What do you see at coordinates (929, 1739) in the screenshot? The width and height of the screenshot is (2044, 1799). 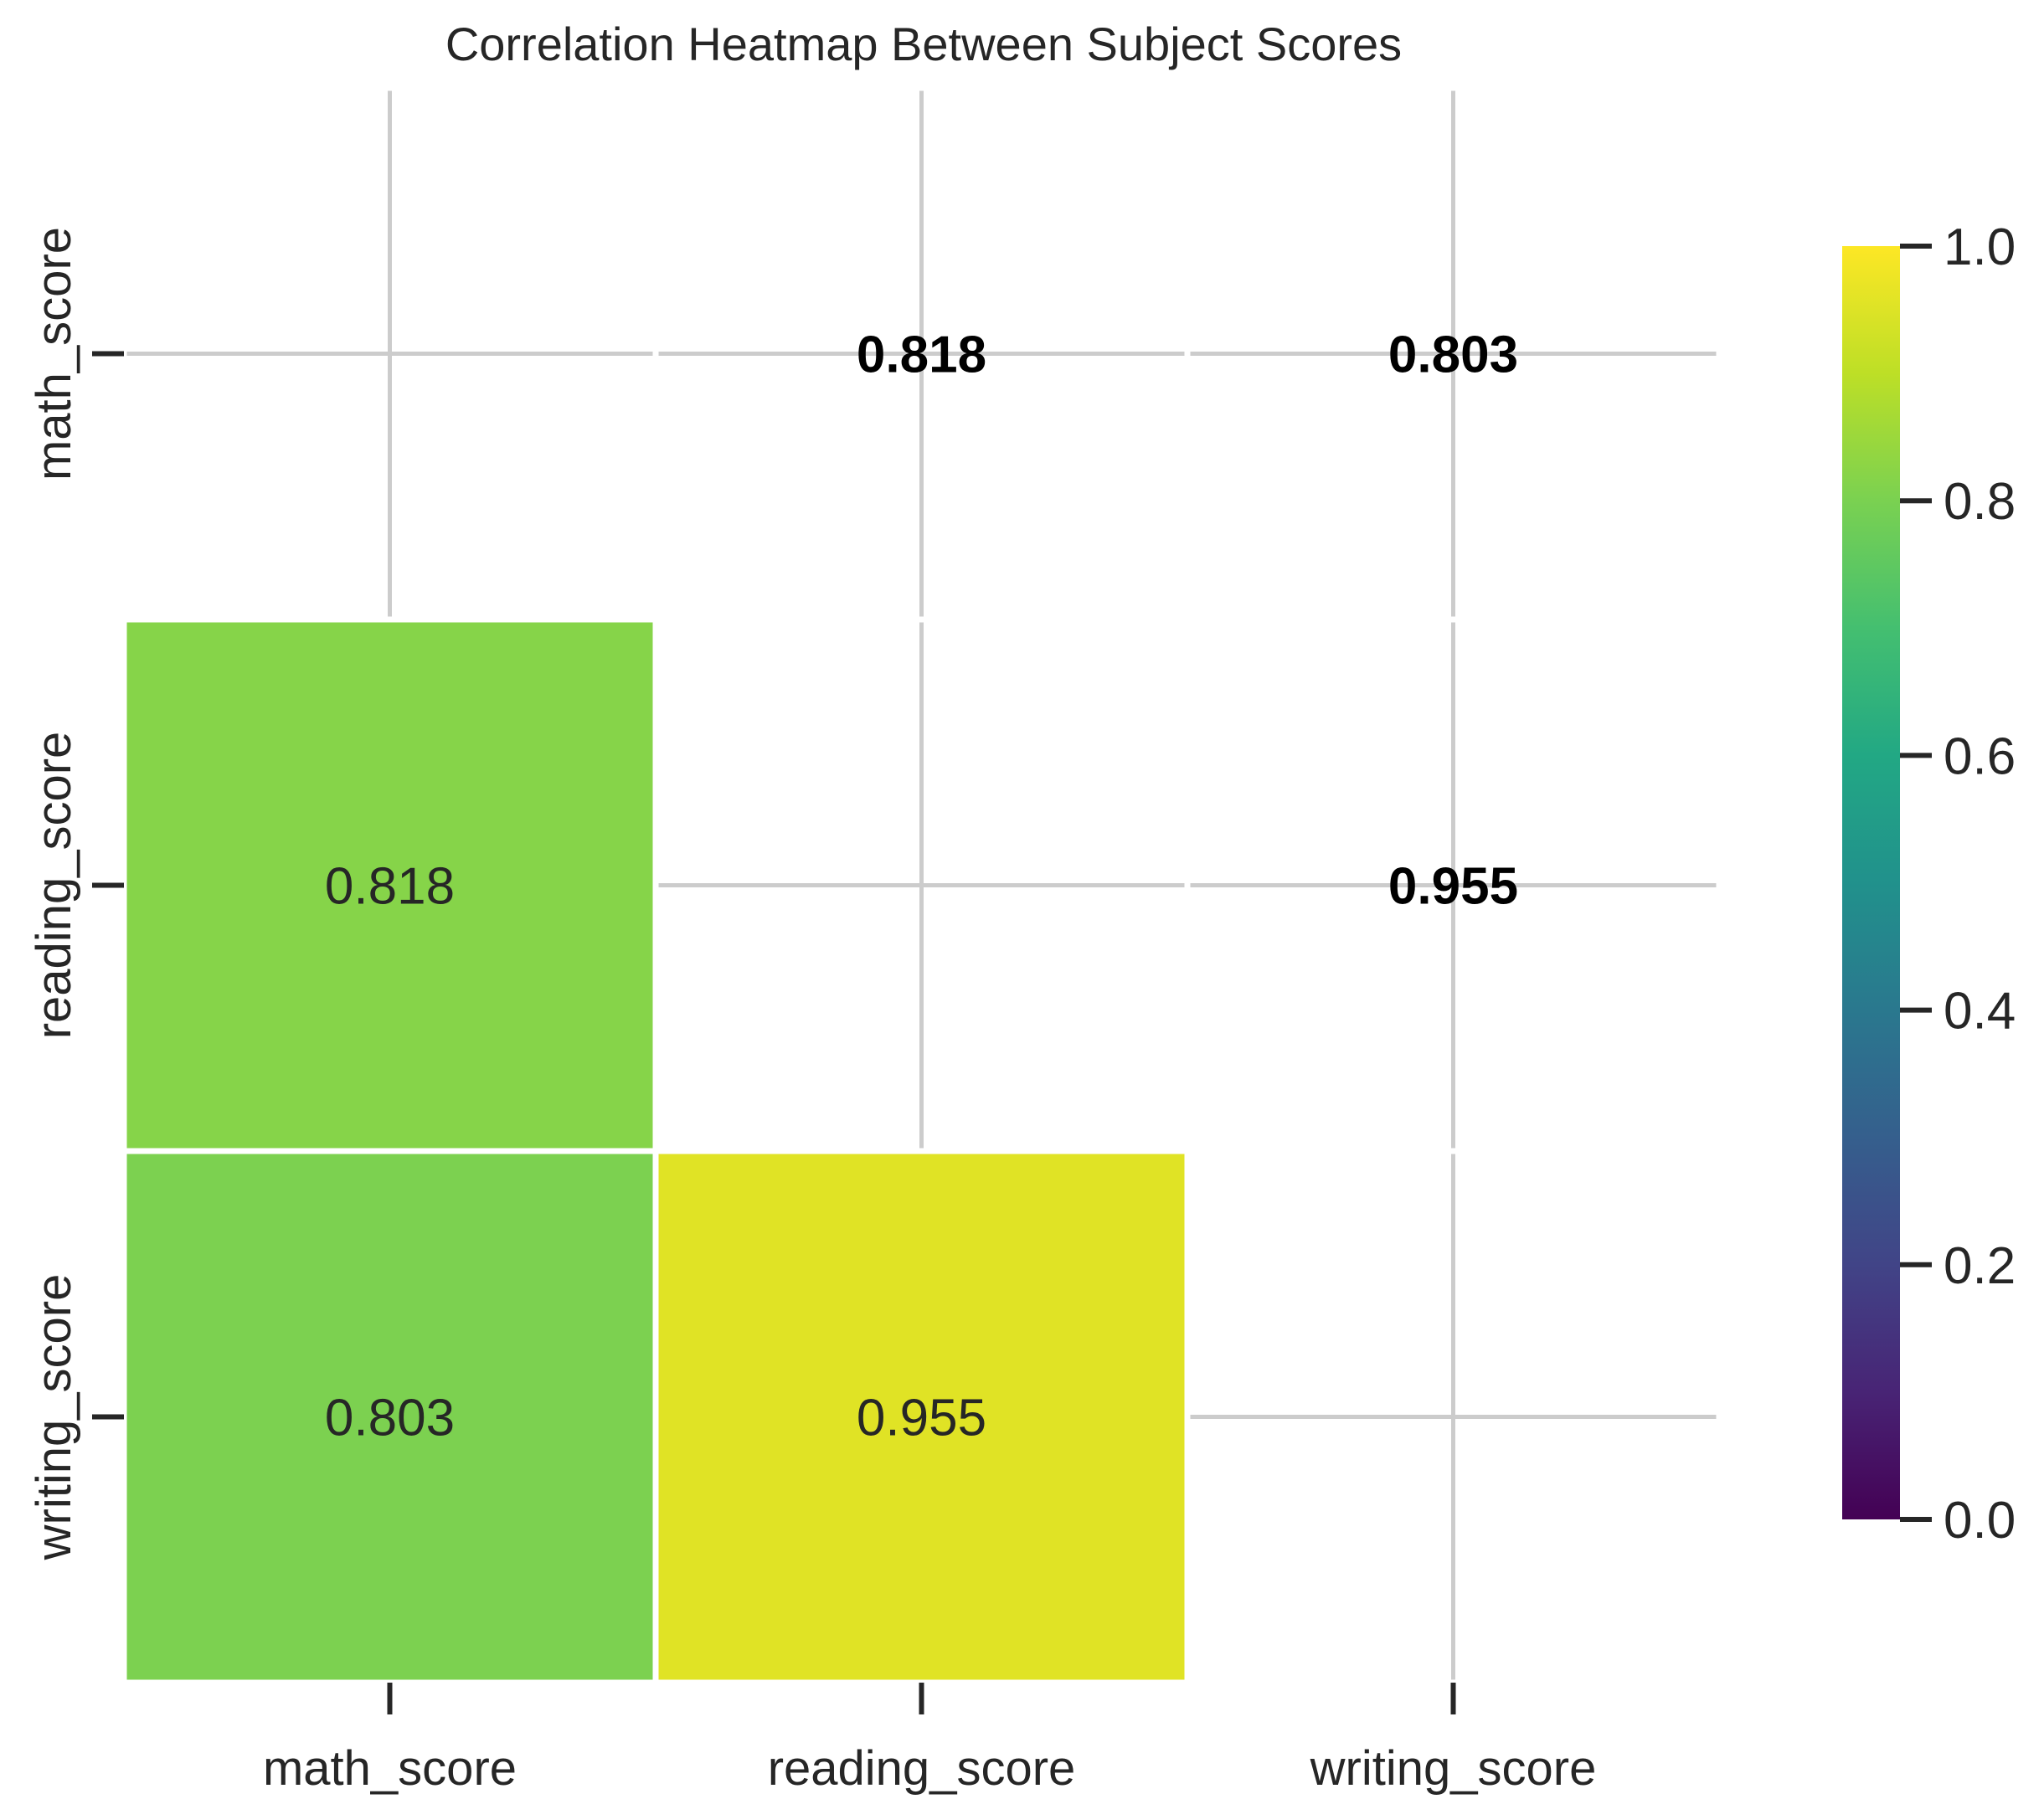 I see `x-axis: math_score reading_score writing_score` at bounding box center [929, 1739].